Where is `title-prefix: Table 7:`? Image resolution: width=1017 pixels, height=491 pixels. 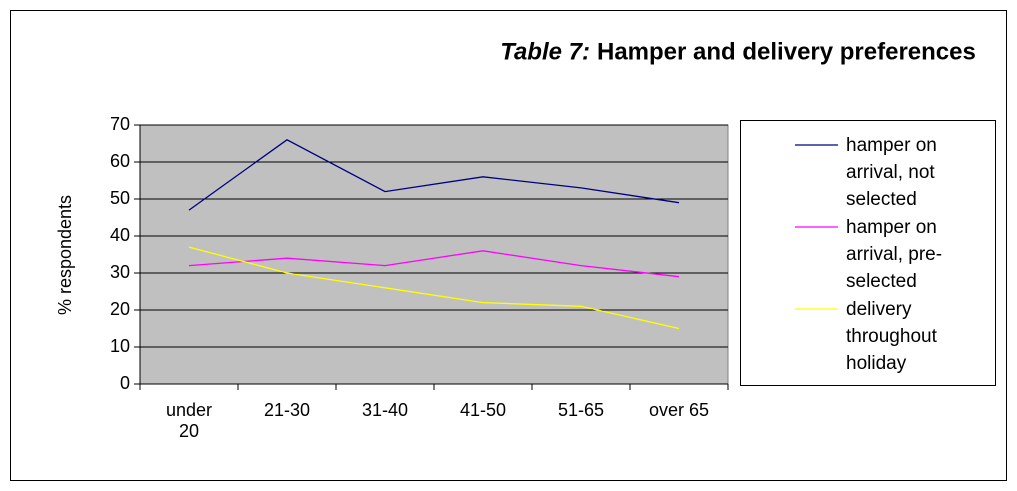 title-prefix: Table 7: is located at coordinates (545, 51).